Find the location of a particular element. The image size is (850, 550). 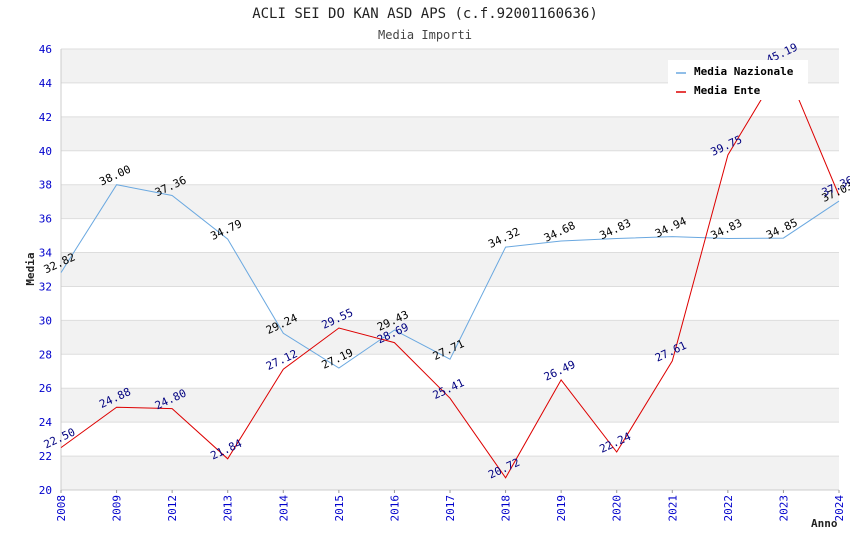

legend-label-ente: Media Ente is located at coordinates (727, 90).